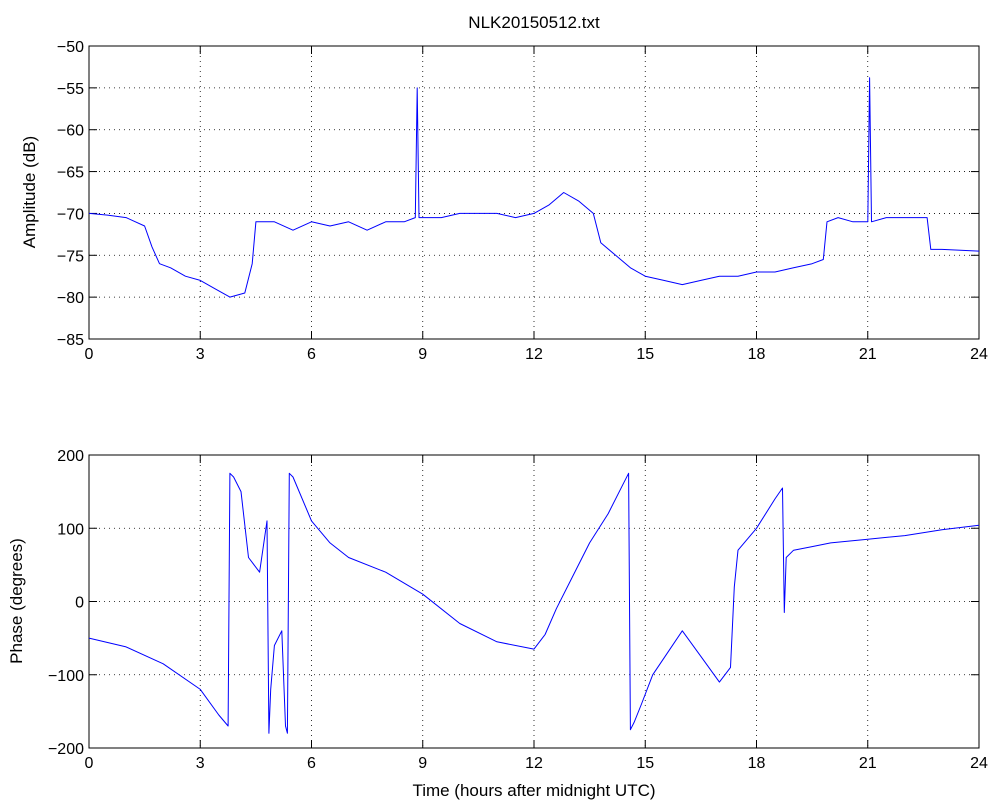 The height and width of the screenshot is (806, 998). Describe the element at coordinates (70, 529) in the screenshot. I see `phase-y-tick-label: 100` at that location.